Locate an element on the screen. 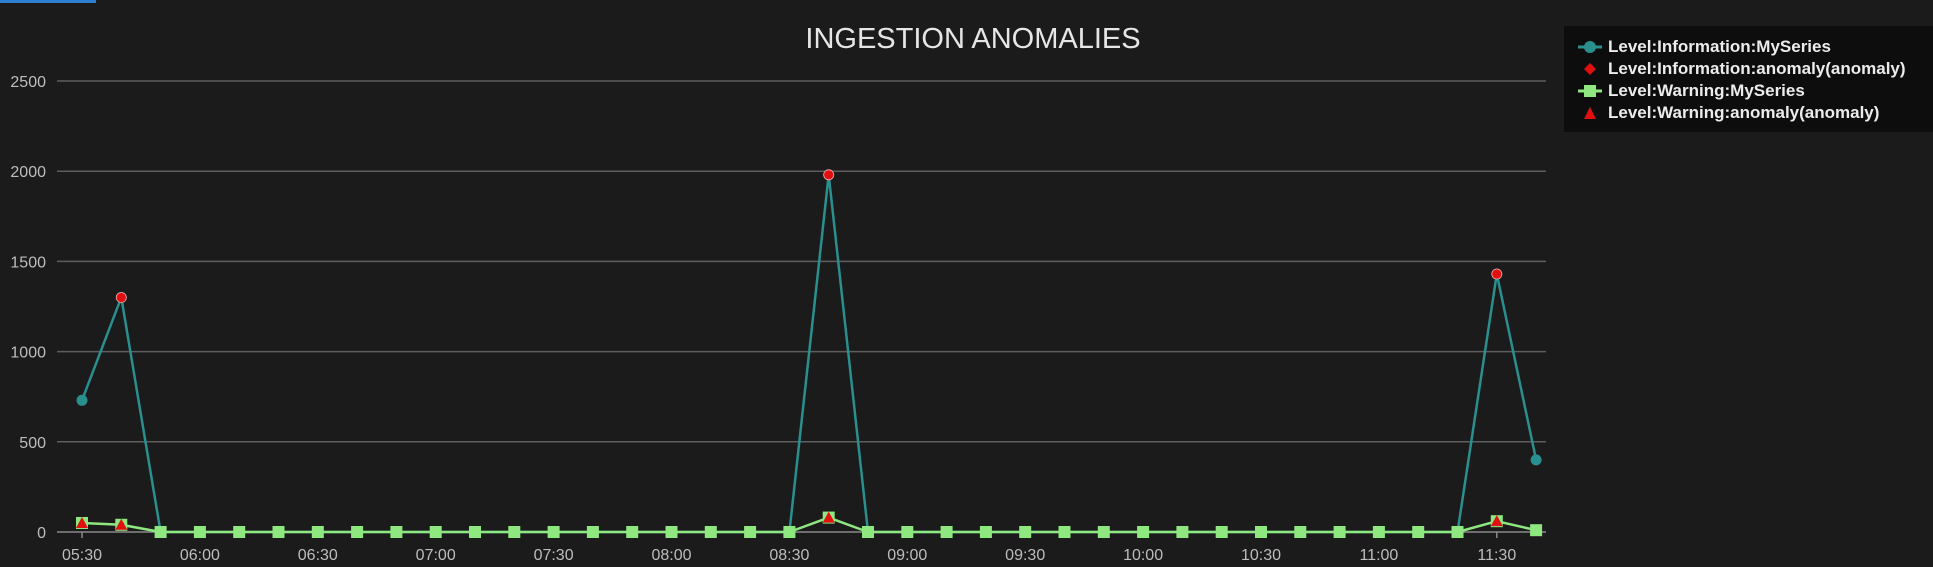 Image resolution: width=1933 pixels, height=567 pixels. x-tick-label: 07:00 is located at coordinates (436, 555).